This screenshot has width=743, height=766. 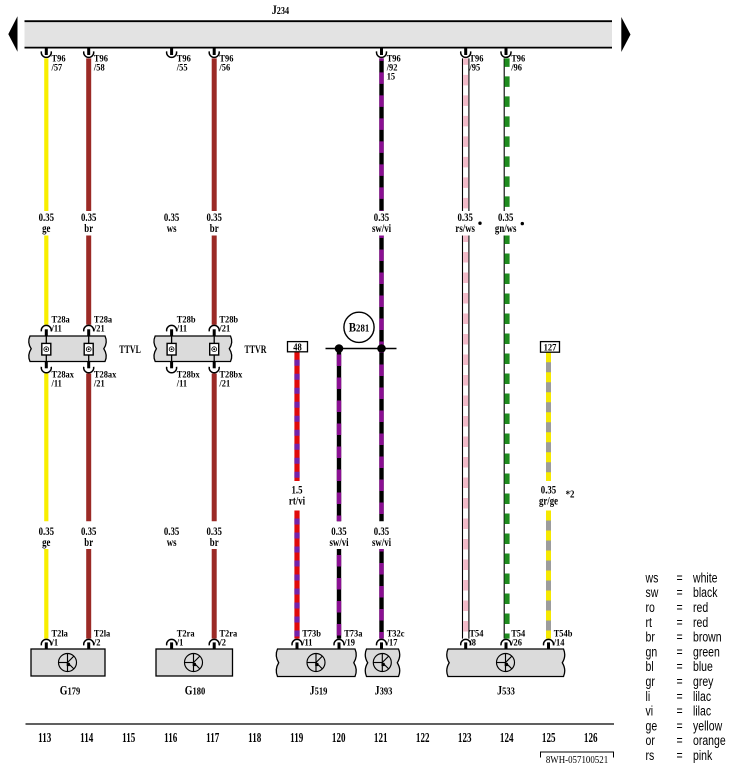 What do you see at coordinates (559, 642) in the screenshot?
I see `svg-text: /14` at bounding box center [559, 642].